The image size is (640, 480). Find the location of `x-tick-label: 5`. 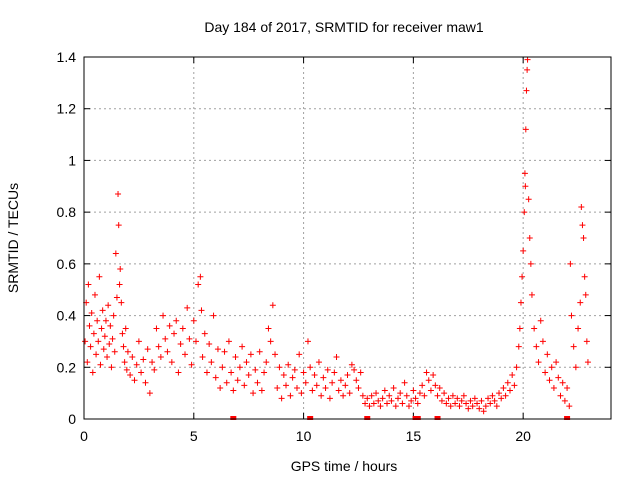

x-tick-label: 5 is located at coordinates (194, 436).